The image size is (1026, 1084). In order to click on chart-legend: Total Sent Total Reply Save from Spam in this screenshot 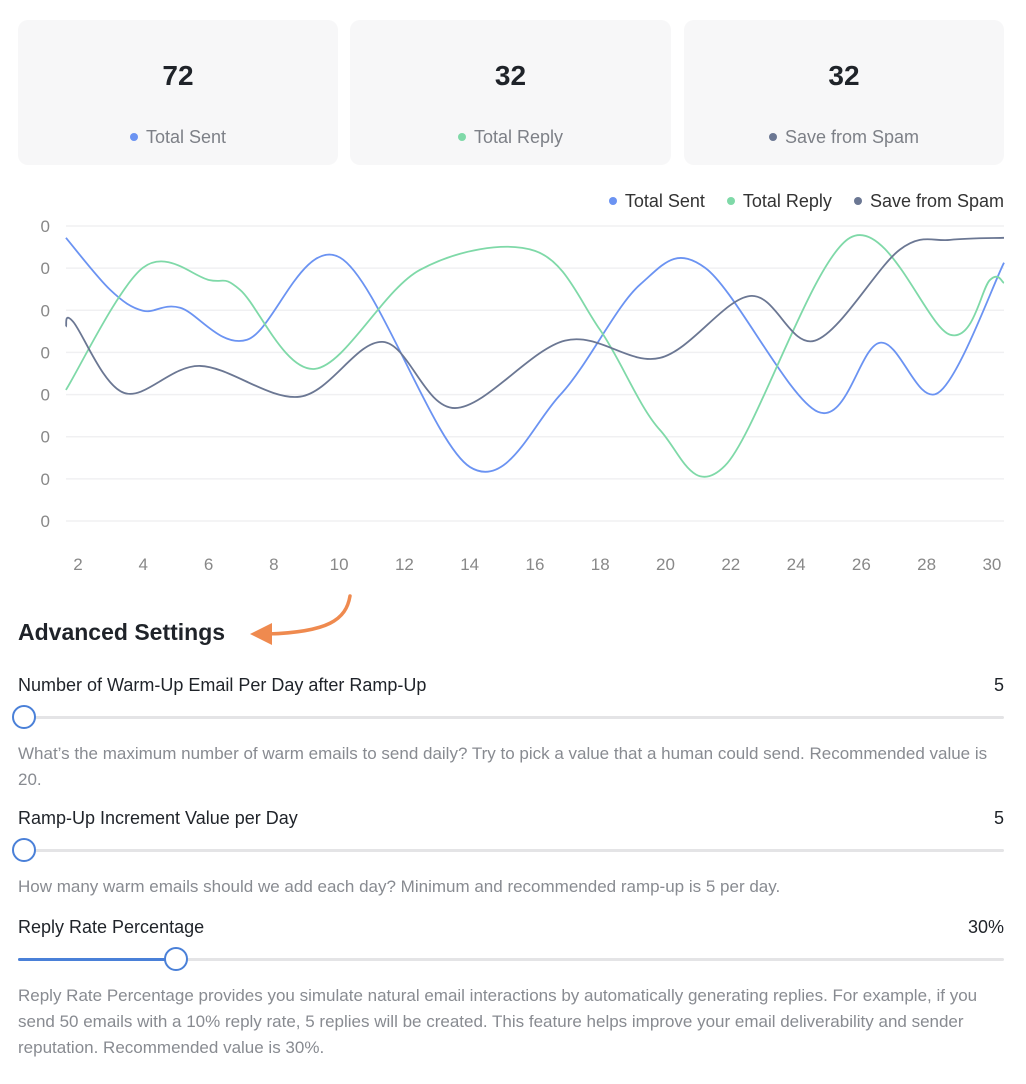, I will do `click(806, 201)`.